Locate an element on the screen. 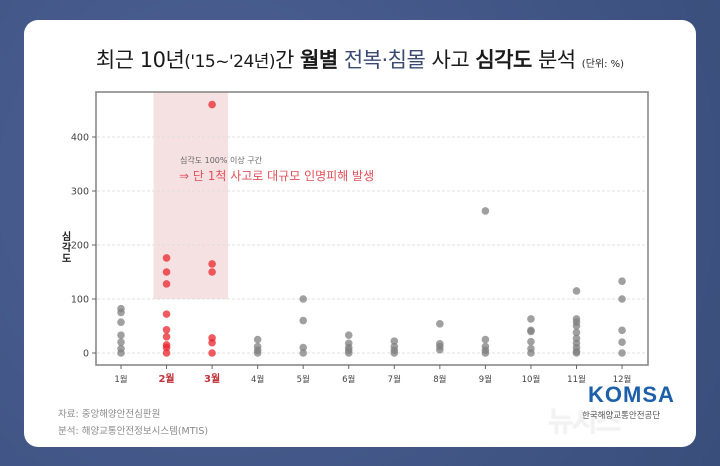 The image size is (720, 466). y-tick-label: 300 is located at coordinates (80, 192).